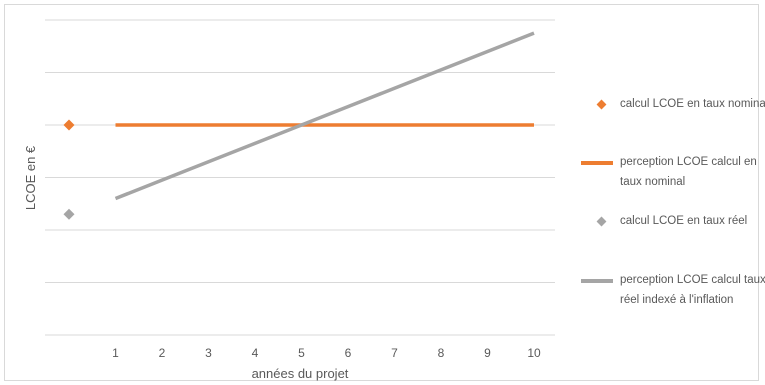  Describe the element at coordinates (30, 177) in the screenshot. I see `y-axis-title: LCOE en €` at that location.